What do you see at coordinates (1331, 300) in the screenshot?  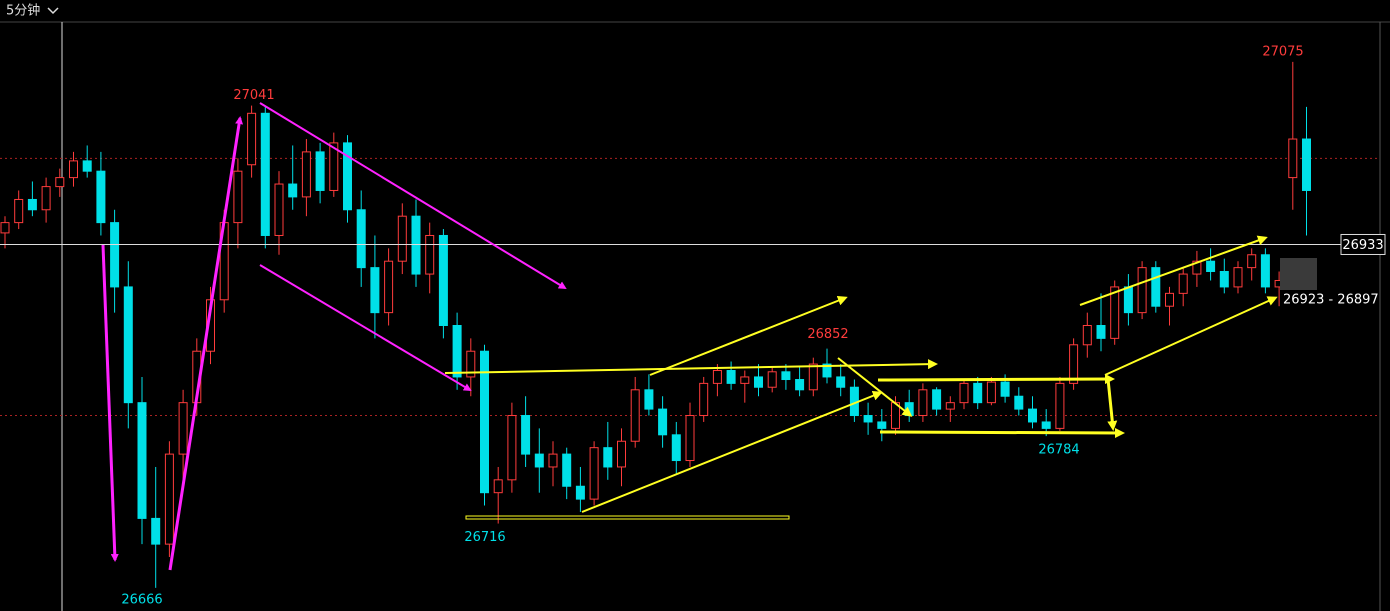 I see `range-label: 26923 - 26897` at bounding box center [1331, 300].